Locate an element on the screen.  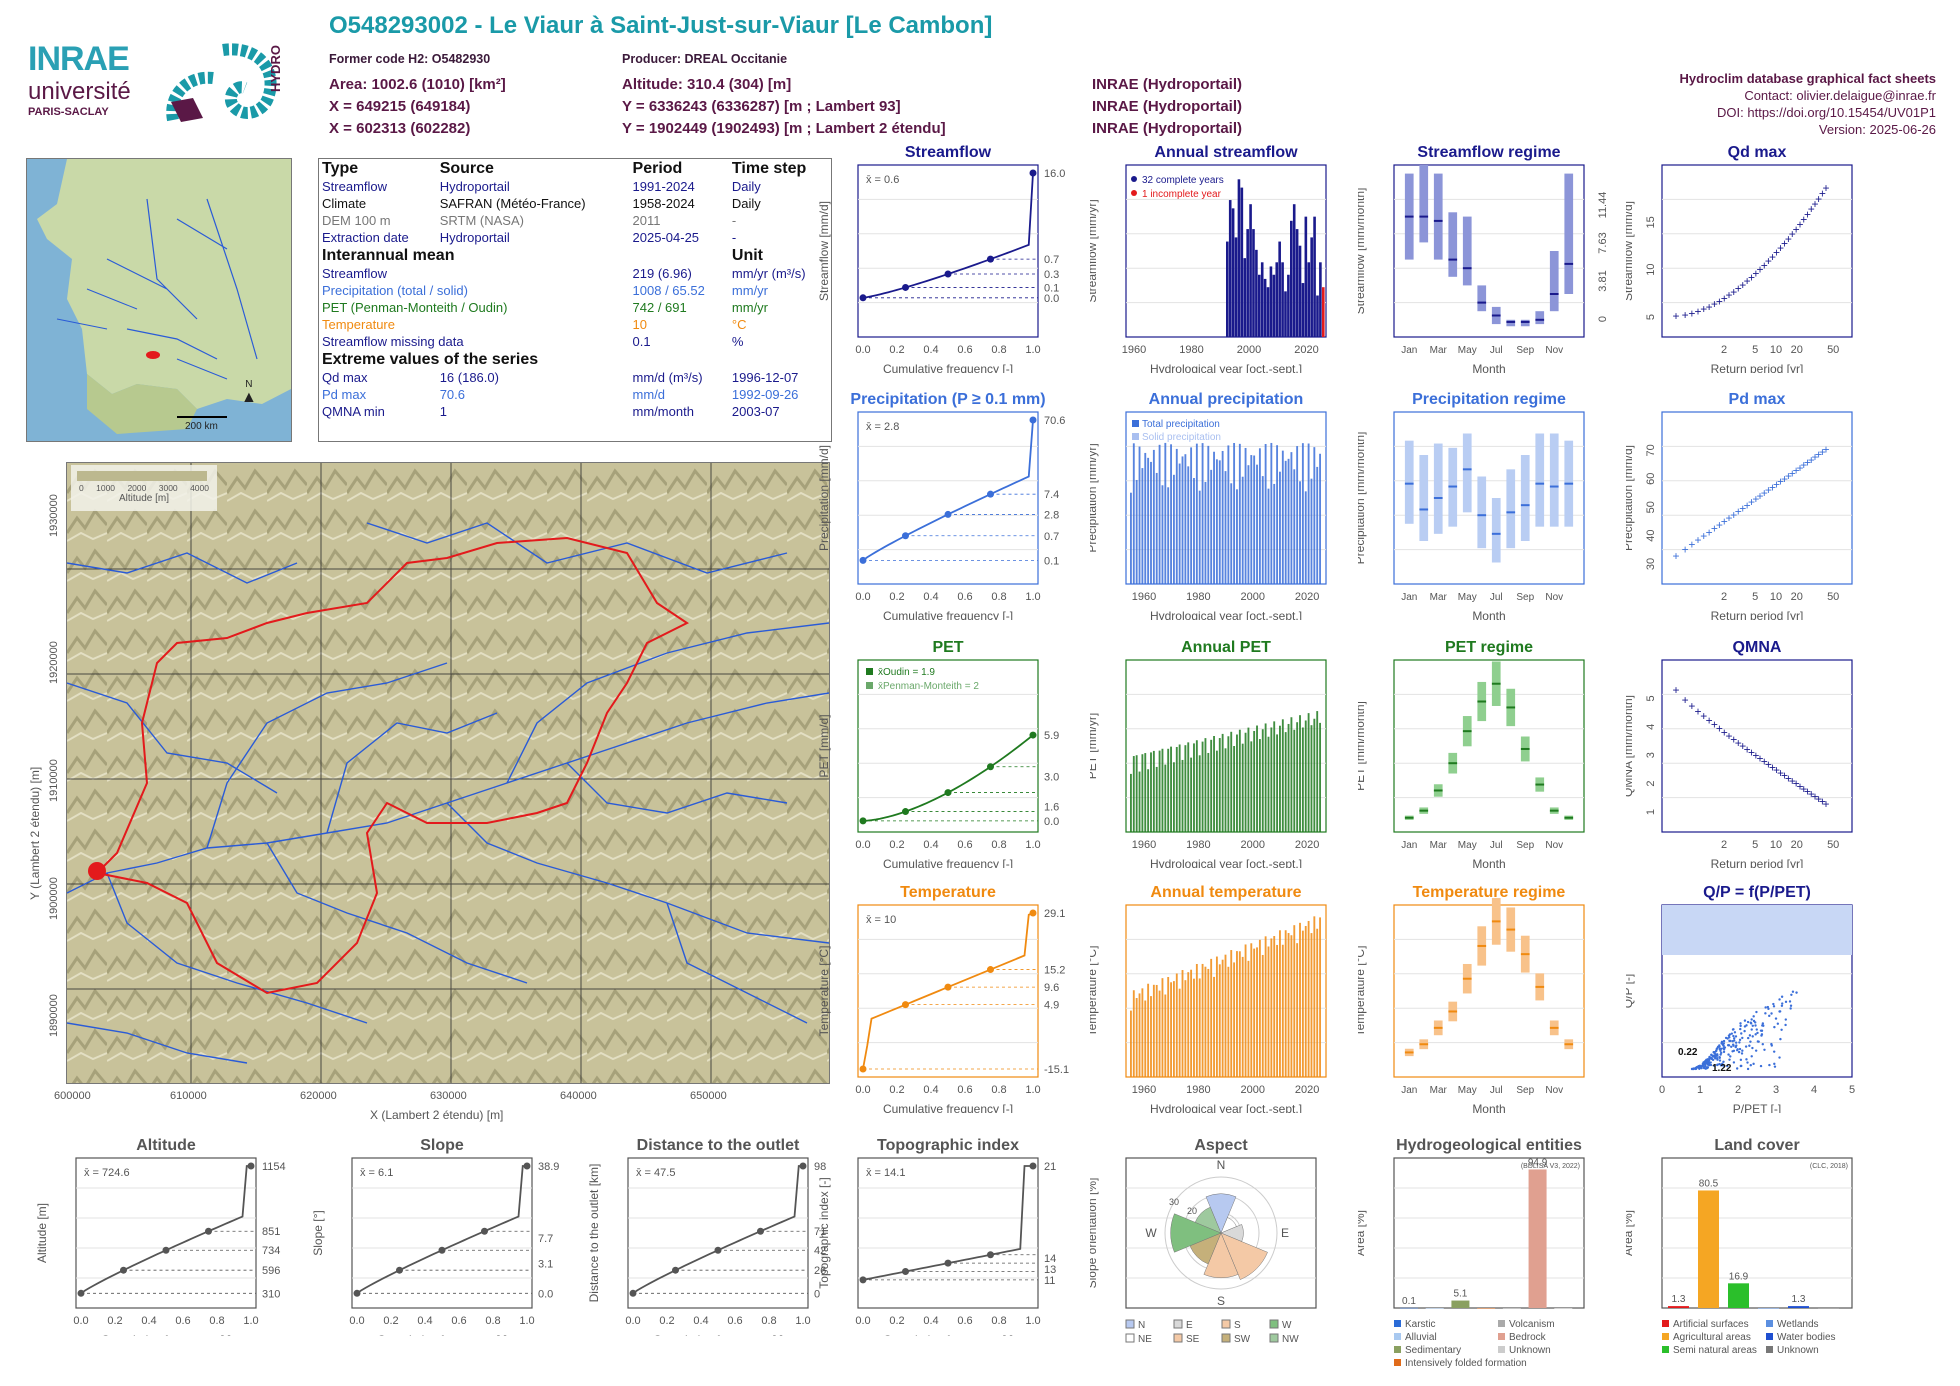
legend-label: NE is located at coordinates (1145, 1339).